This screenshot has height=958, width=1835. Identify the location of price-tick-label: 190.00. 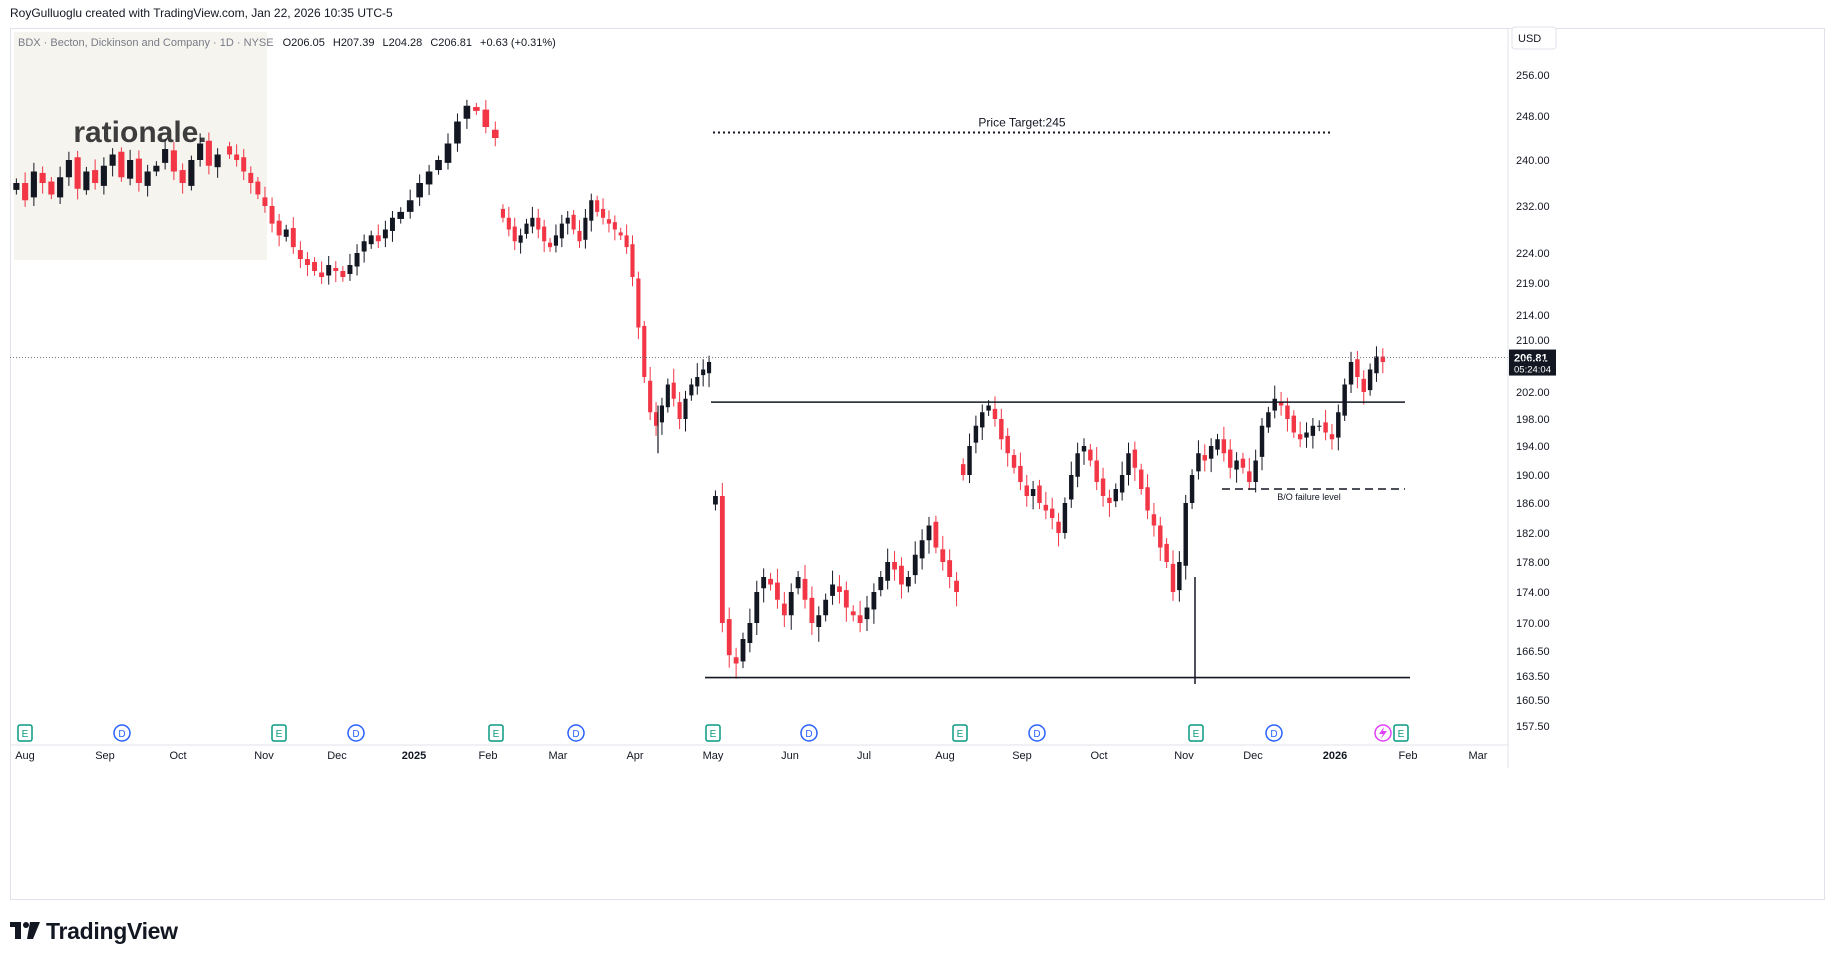
(1533, 476).